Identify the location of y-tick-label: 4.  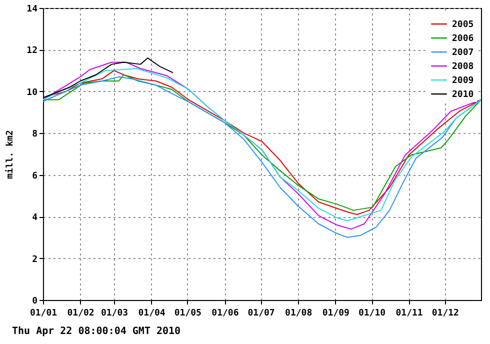
(35, 218).